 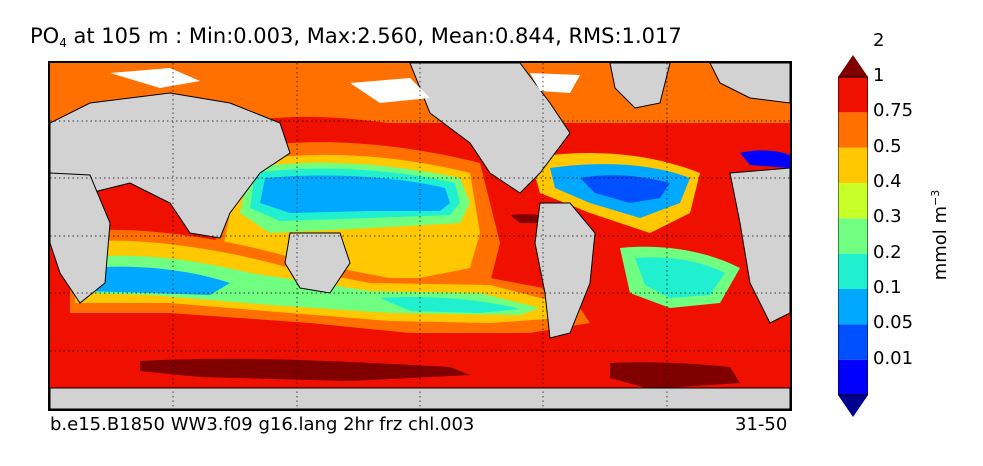 What do you see at coordinates (45, 36) in the screenshot?
I see `title-variable: PO` at bounding box center [45, 36].